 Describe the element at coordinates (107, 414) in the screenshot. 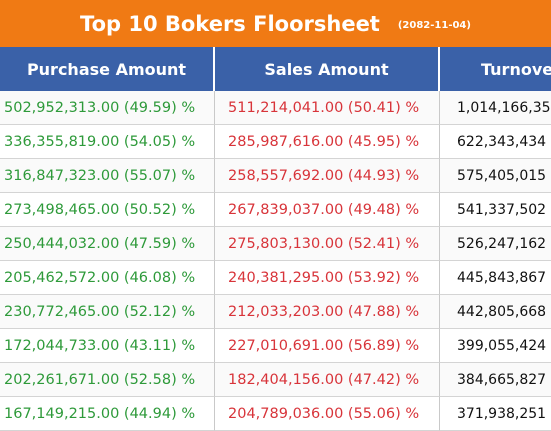

I see `purchase-amount-cell: 167,149,215.00 (44.94) %` at that location.